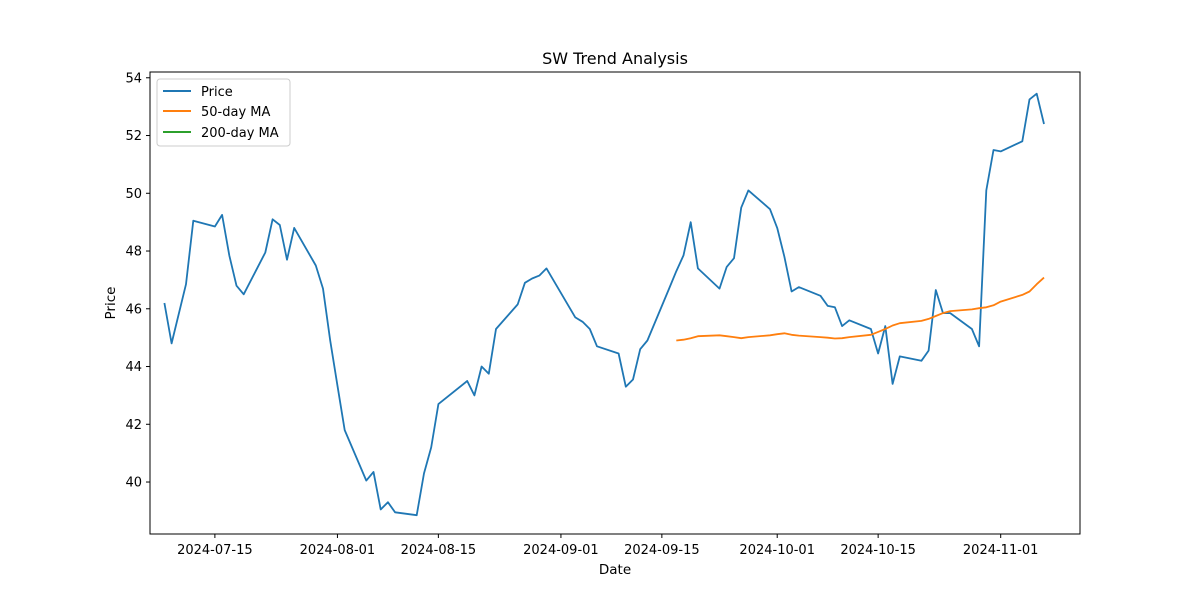 Image resolution: width=1200 pixels, height=600 pixels. I want to click on x-tick-label: 2024-10-15, so click(878, 550).